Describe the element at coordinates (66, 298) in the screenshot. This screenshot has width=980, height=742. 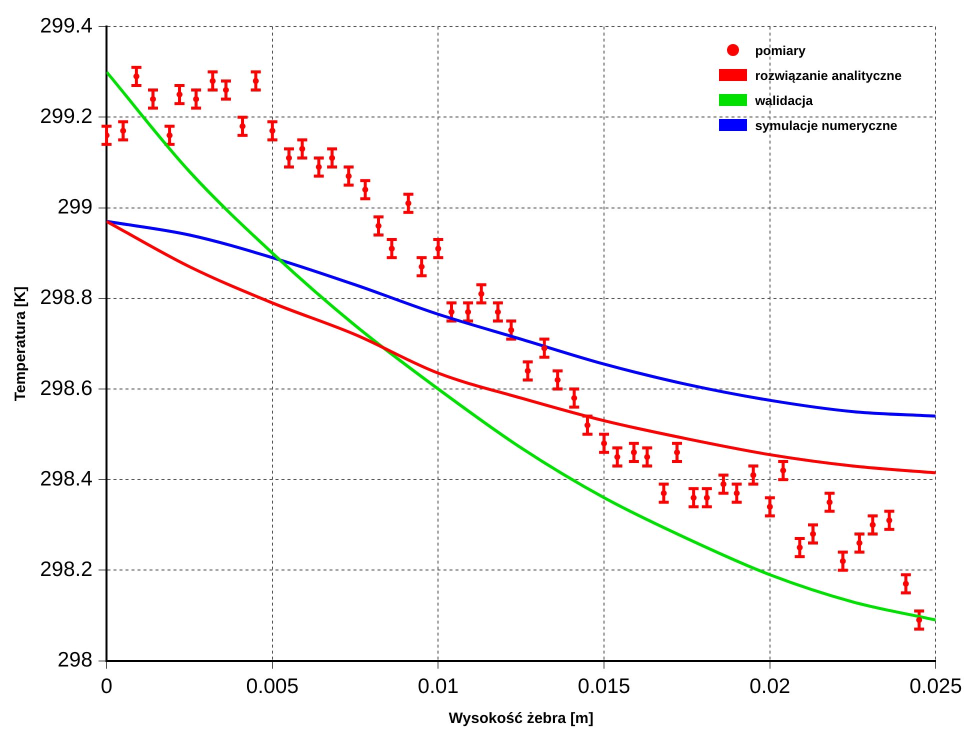
I see `y-tick-label: 298.8` at that location.